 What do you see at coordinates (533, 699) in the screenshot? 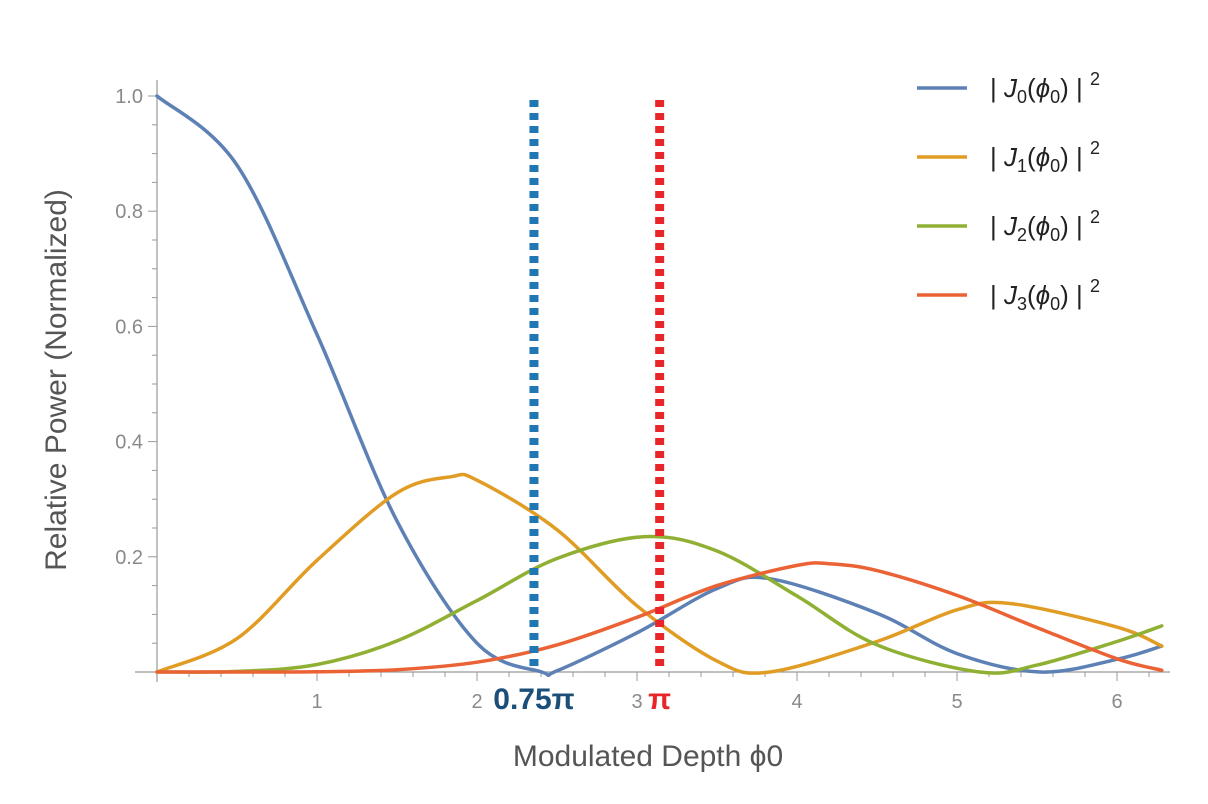
I see `annotation-label-0: 0.75π` at bounding box center [533, 699].